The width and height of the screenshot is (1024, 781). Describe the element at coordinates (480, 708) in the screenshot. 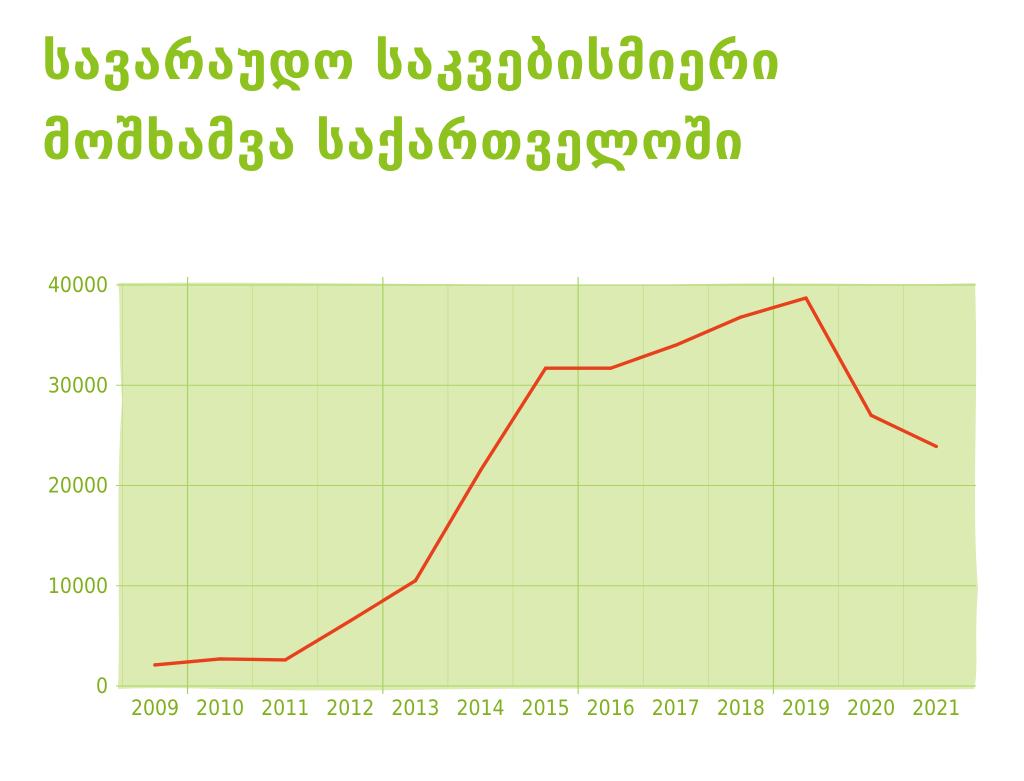

I see `x-tick-label: 2014` at that location.